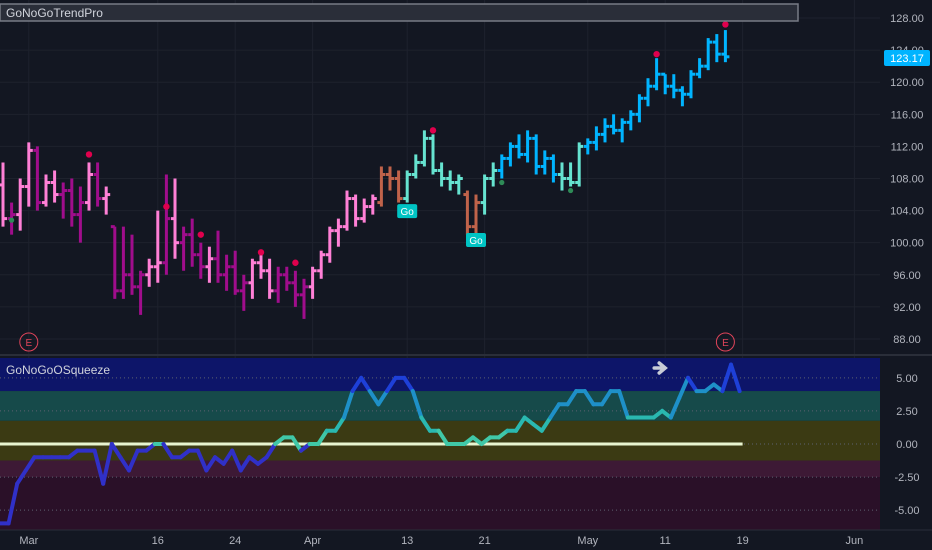 Image resolution: width=932 pixels, height=550 pixels. Describe the element at coordinates (235, 541) in the screenshot. I see `time-tick-label: 24` at that location.